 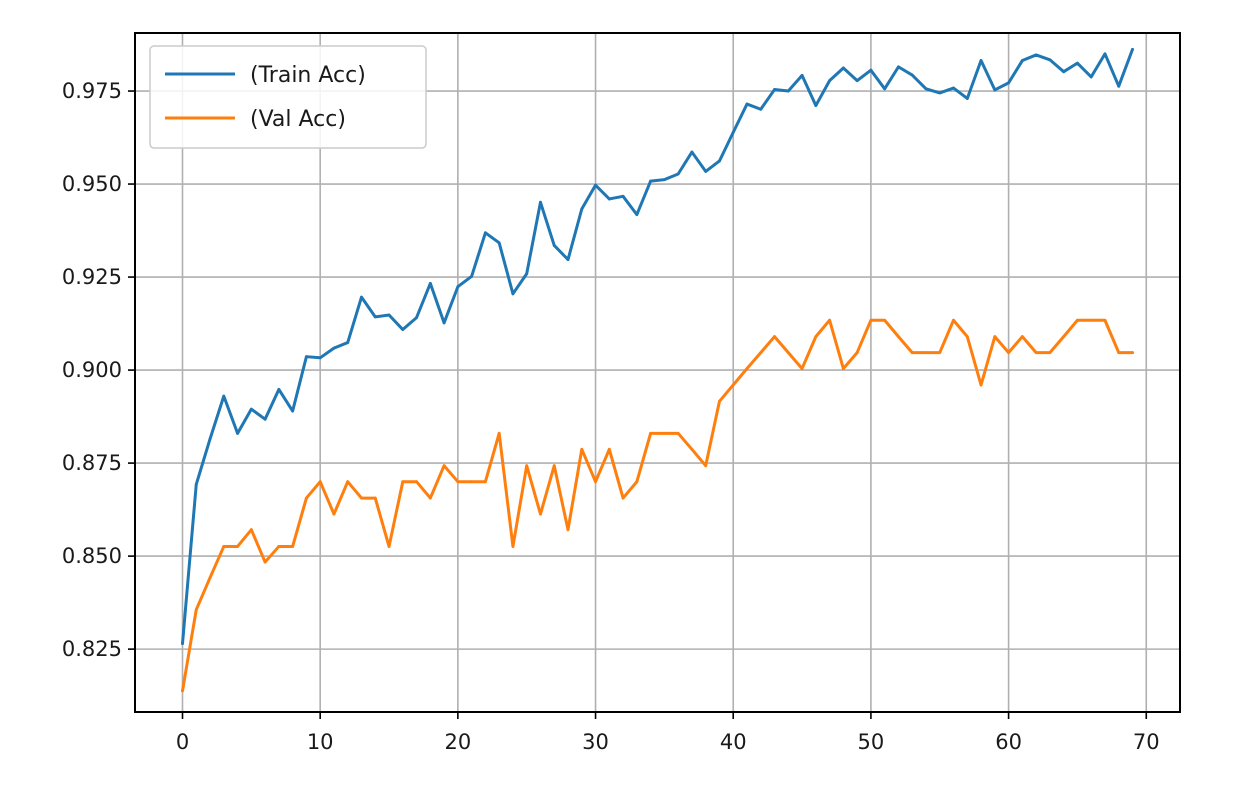 I want to click on x-tick-label: 30, so click(x=595, y=742).